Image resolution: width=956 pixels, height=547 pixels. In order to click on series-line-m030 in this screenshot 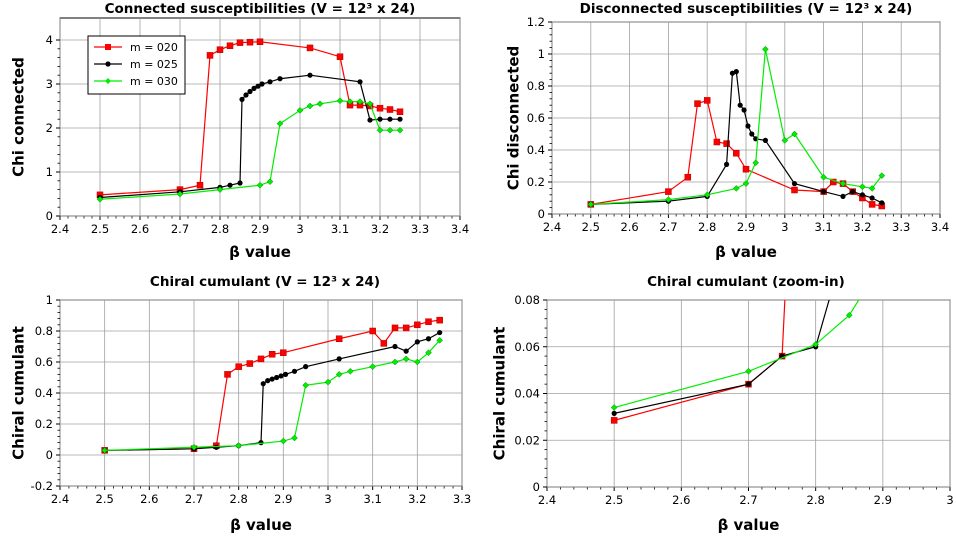, I will do `click(249, 150)`.